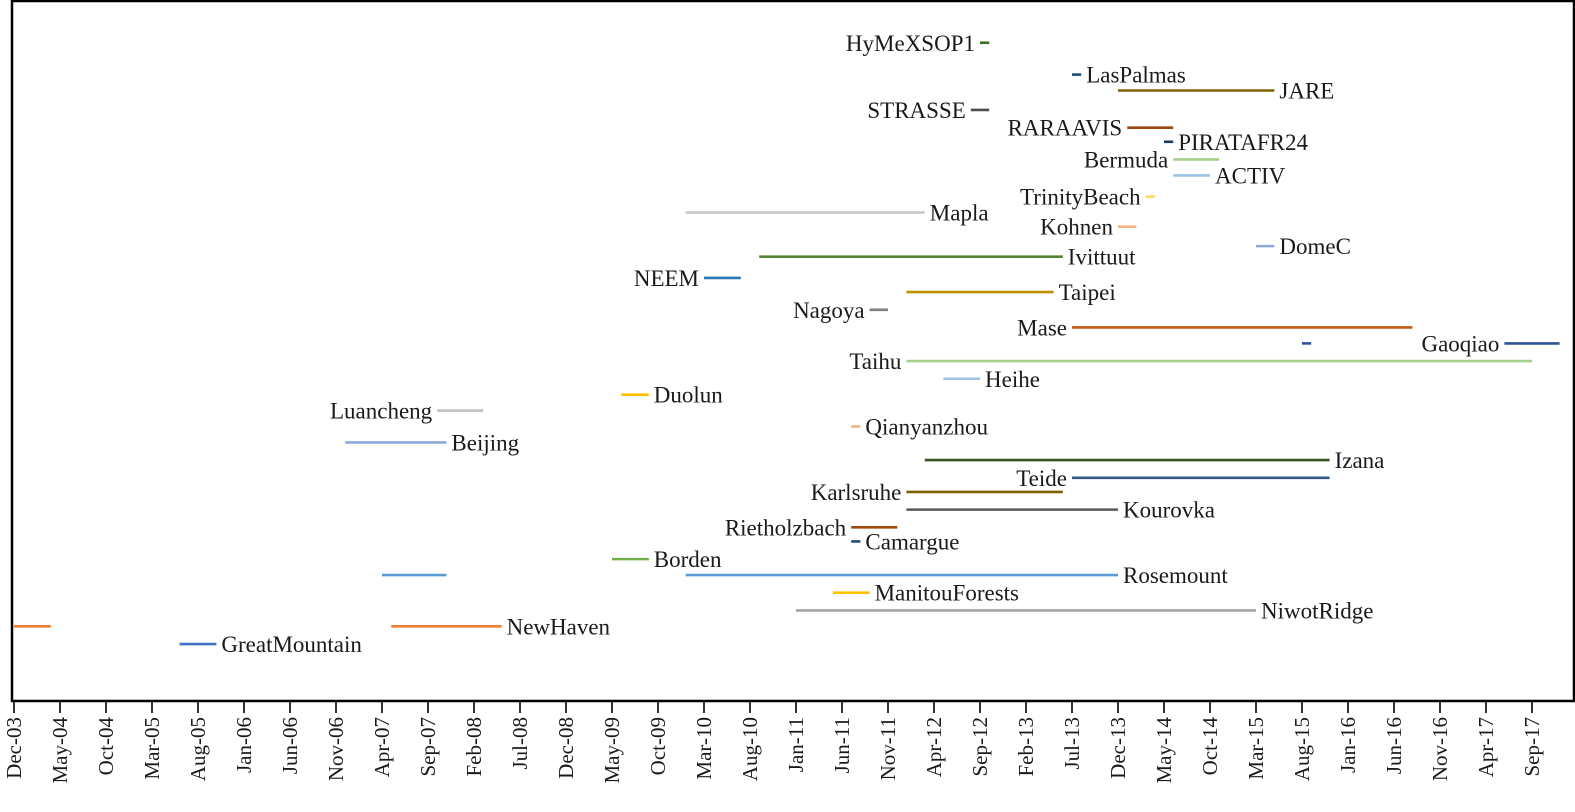  What do you see at coordinates (1302, 749) in the screenshot?
I see `x-tick-label: Aug-15` at bounding box center [1302, 749].